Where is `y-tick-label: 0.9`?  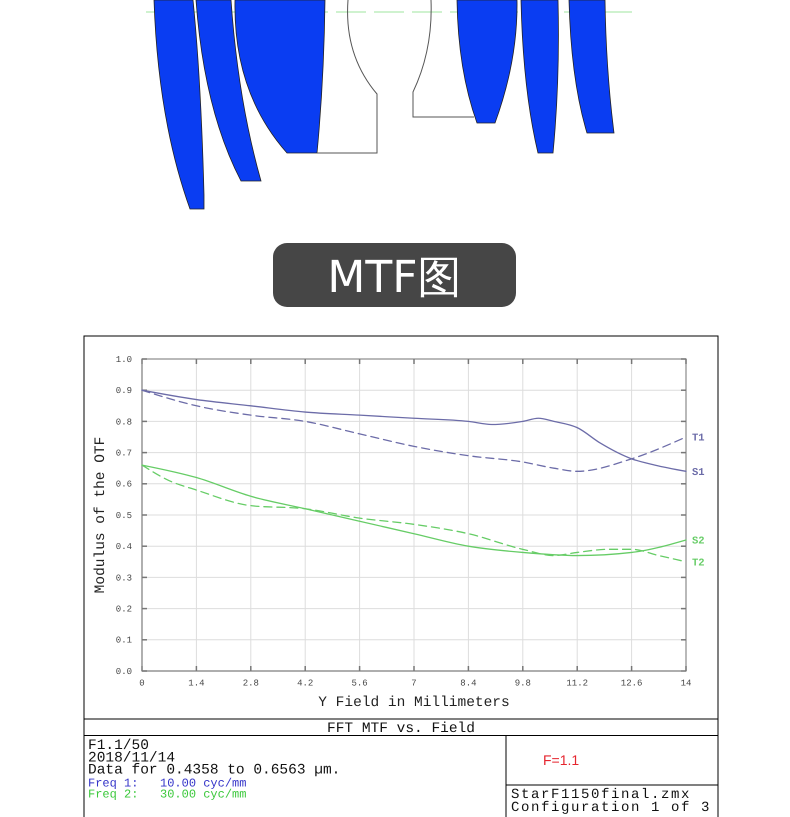 y-tick-label: 0.9 is located at coordinates (124, 391).